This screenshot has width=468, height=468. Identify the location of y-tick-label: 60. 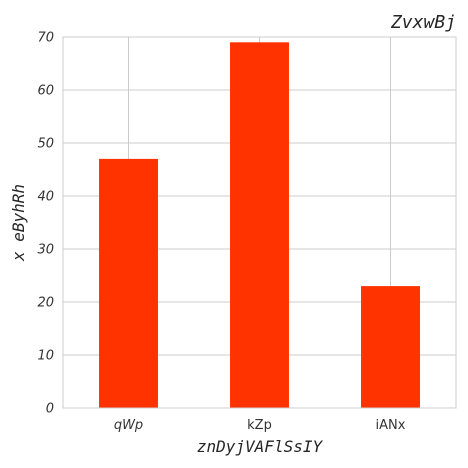
(45, 91).